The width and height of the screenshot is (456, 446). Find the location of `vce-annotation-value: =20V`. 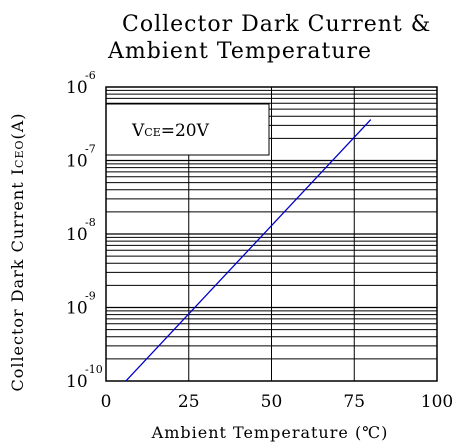

vce-annotation-value: =20V is located at coordinates (185, 131).